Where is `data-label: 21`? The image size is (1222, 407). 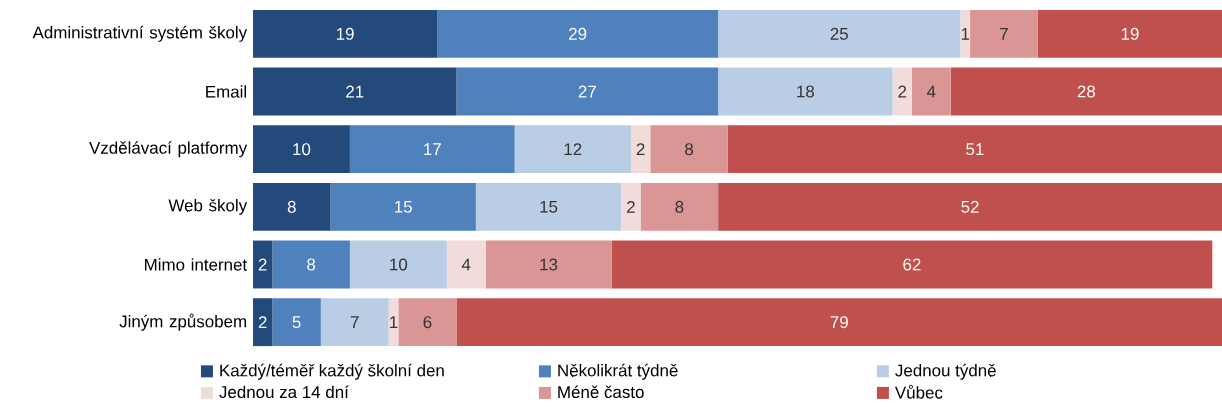 data-label: 21 is located at coordinates (355, 91).